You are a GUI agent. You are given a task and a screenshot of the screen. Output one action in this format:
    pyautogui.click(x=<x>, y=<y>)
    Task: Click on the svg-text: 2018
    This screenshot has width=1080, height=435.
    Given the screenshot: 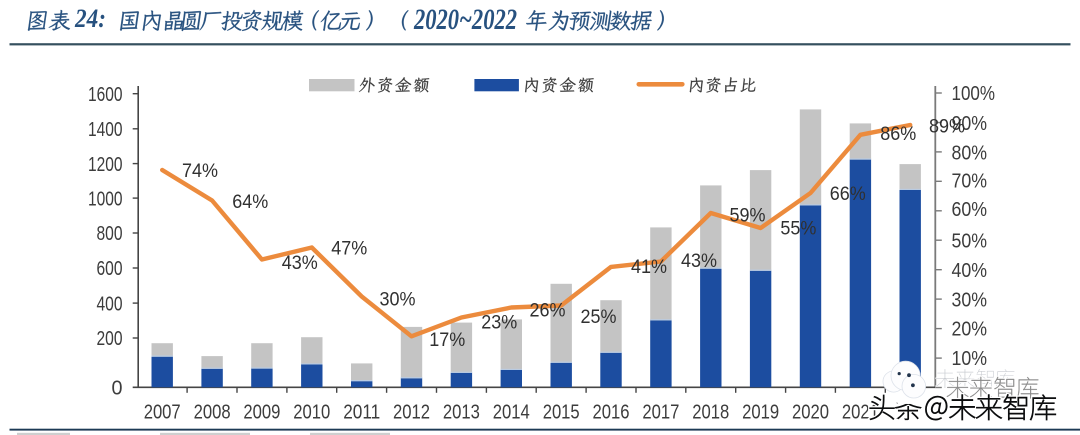 What is the action you would take?
    pyautogui.click(x=710, y=413)
    